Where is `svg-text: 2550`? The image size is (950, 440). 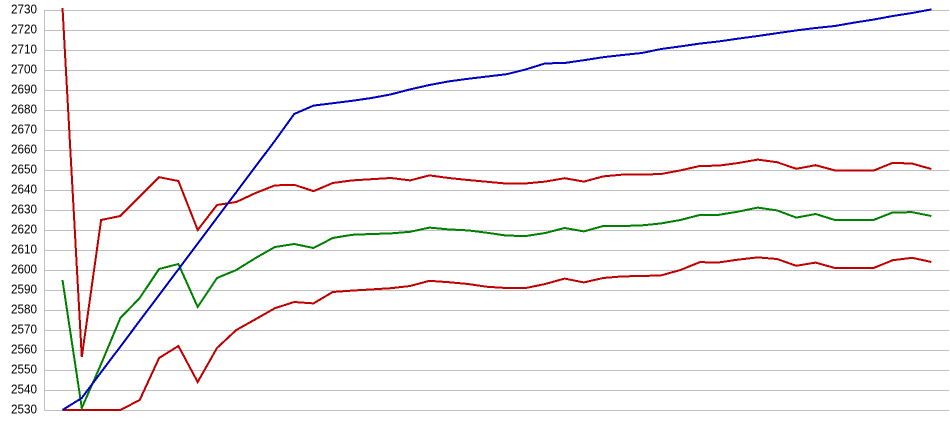
svg-text: 2550 is located at coordinates (24, 369).